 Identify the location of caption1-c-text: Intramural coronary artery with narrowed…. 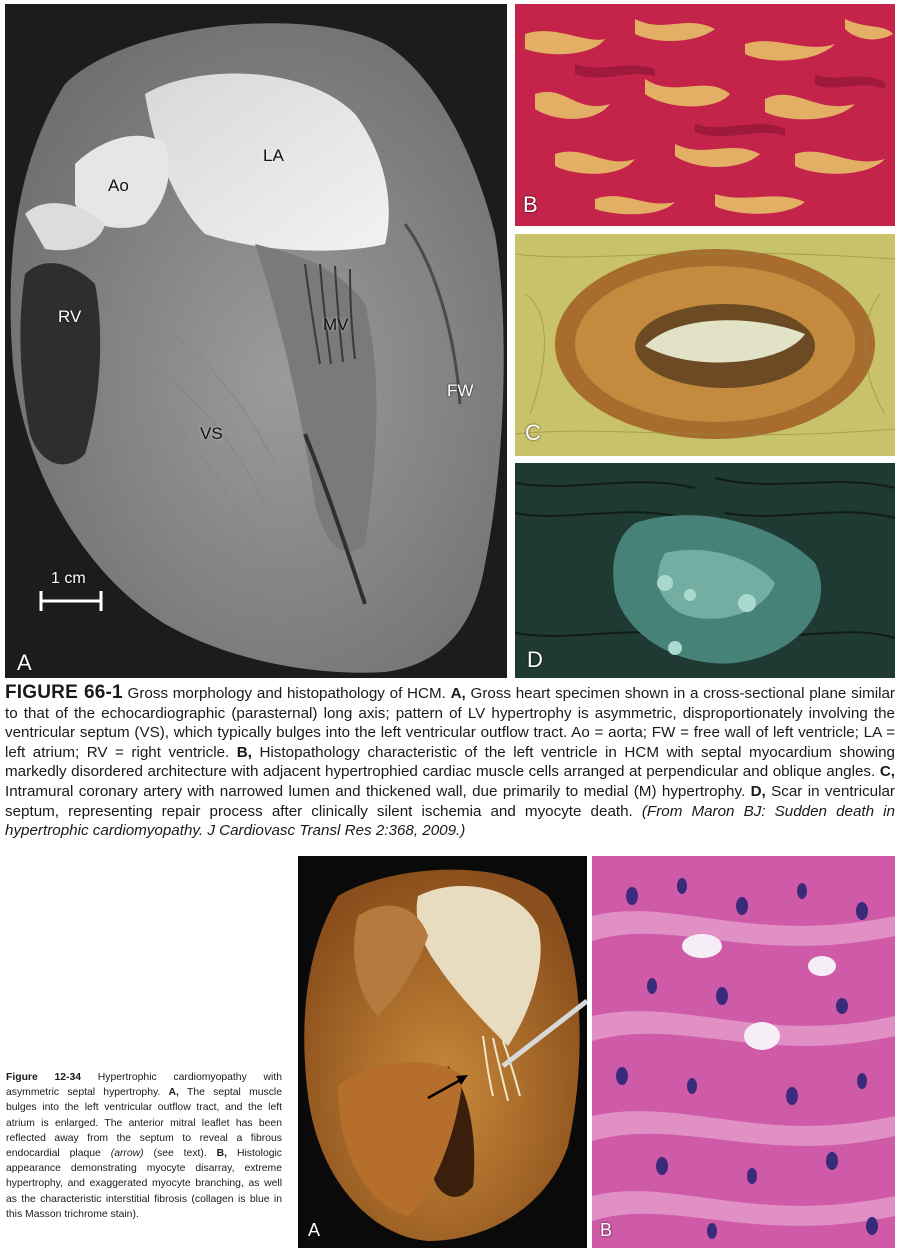
(378, 791).